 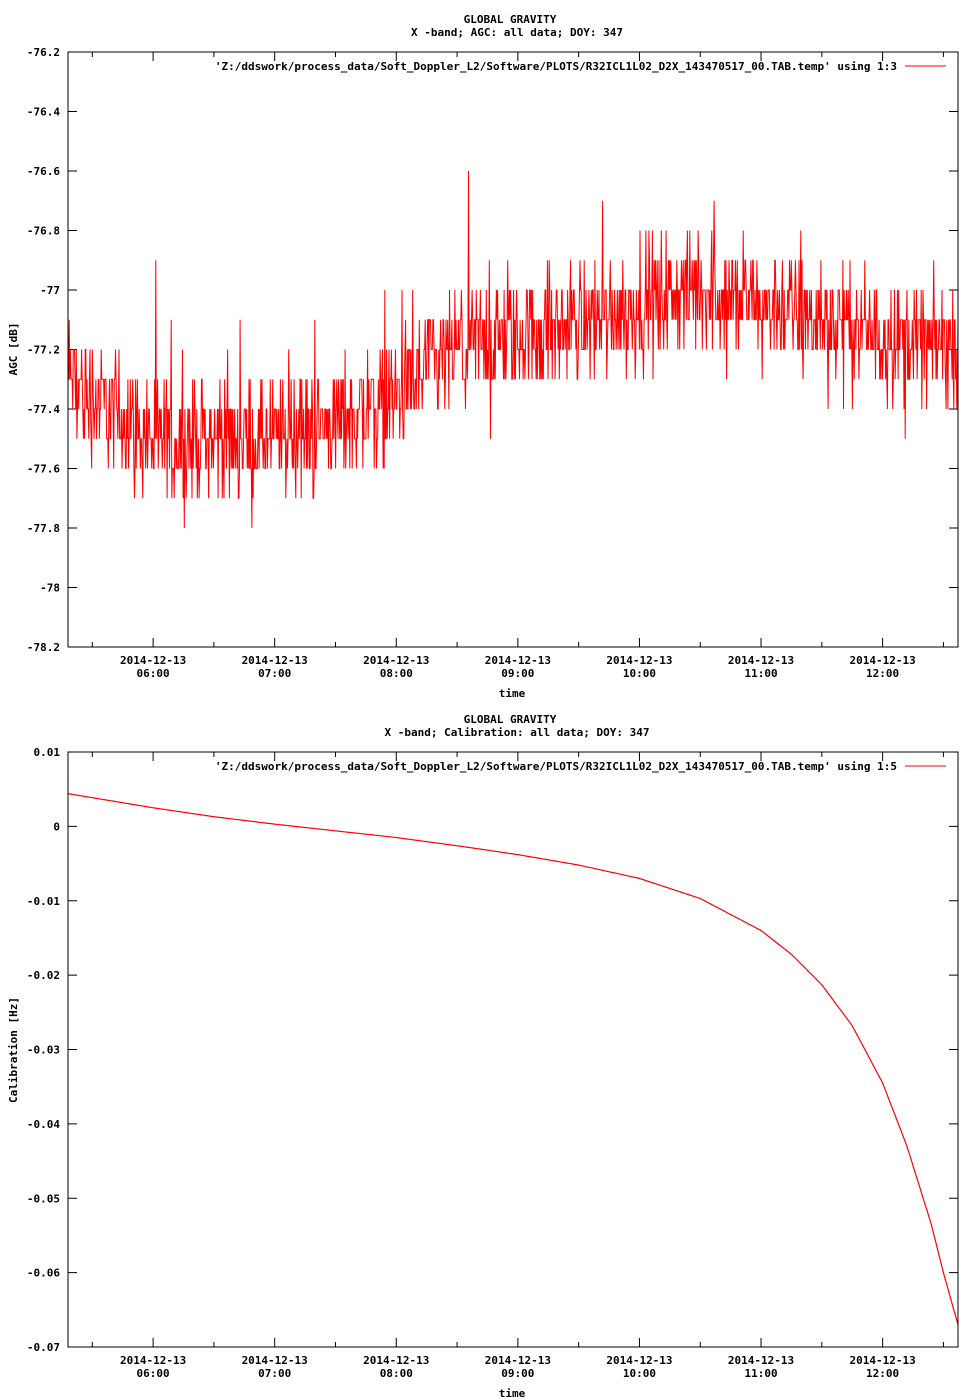 What do you see at coordinates (274, 1373) in the screenshot?
I see `calibration-x-tick-time: 07:00` at bounding box center [274, 1373].